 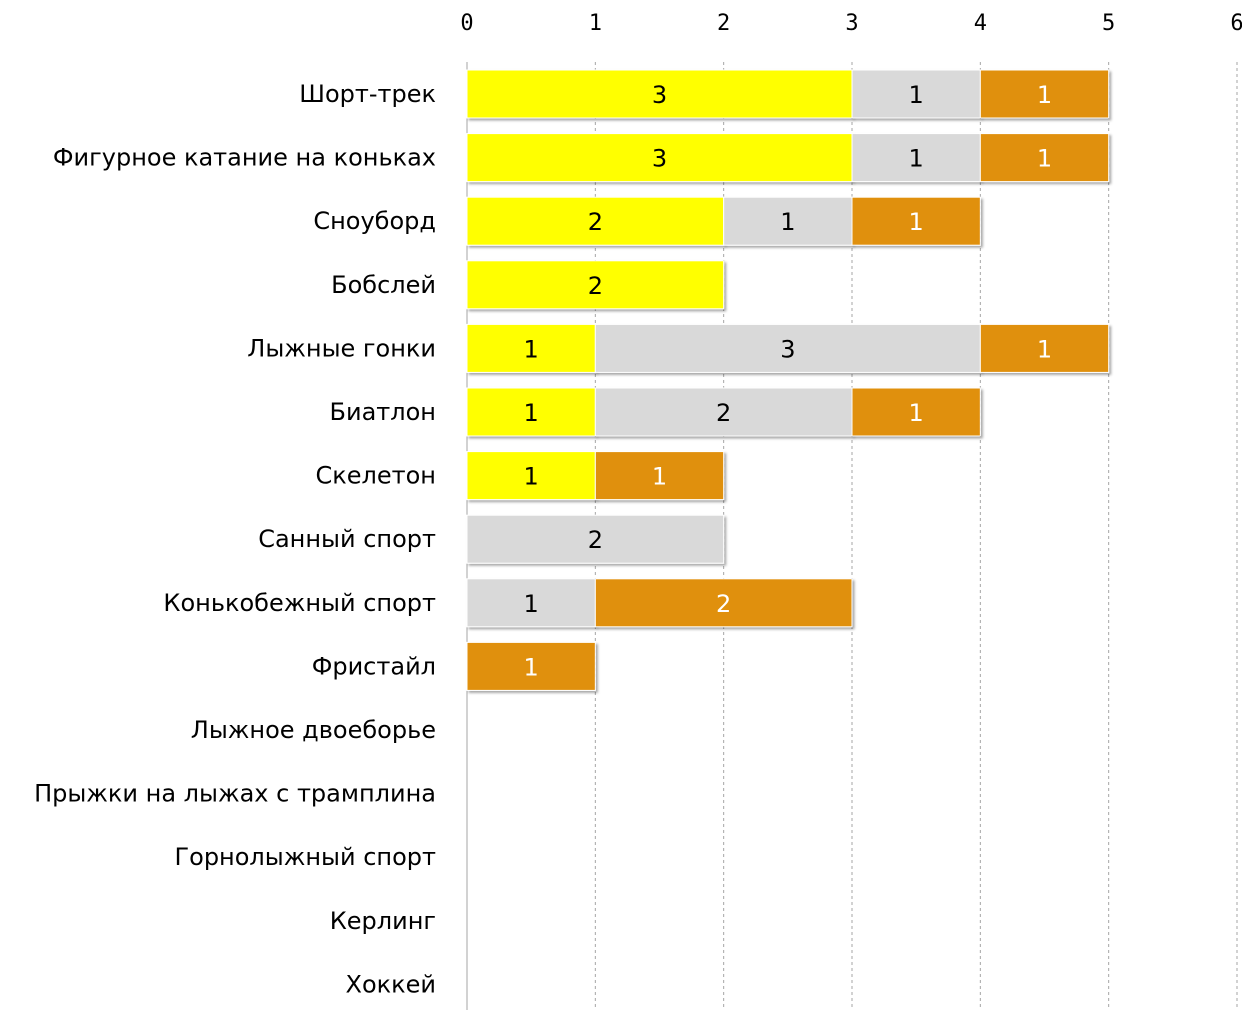 What do you see at coordinates (374, 221) in the screenshot?
I see `category-label: Сноуборд` at bounding box center [374, 221].